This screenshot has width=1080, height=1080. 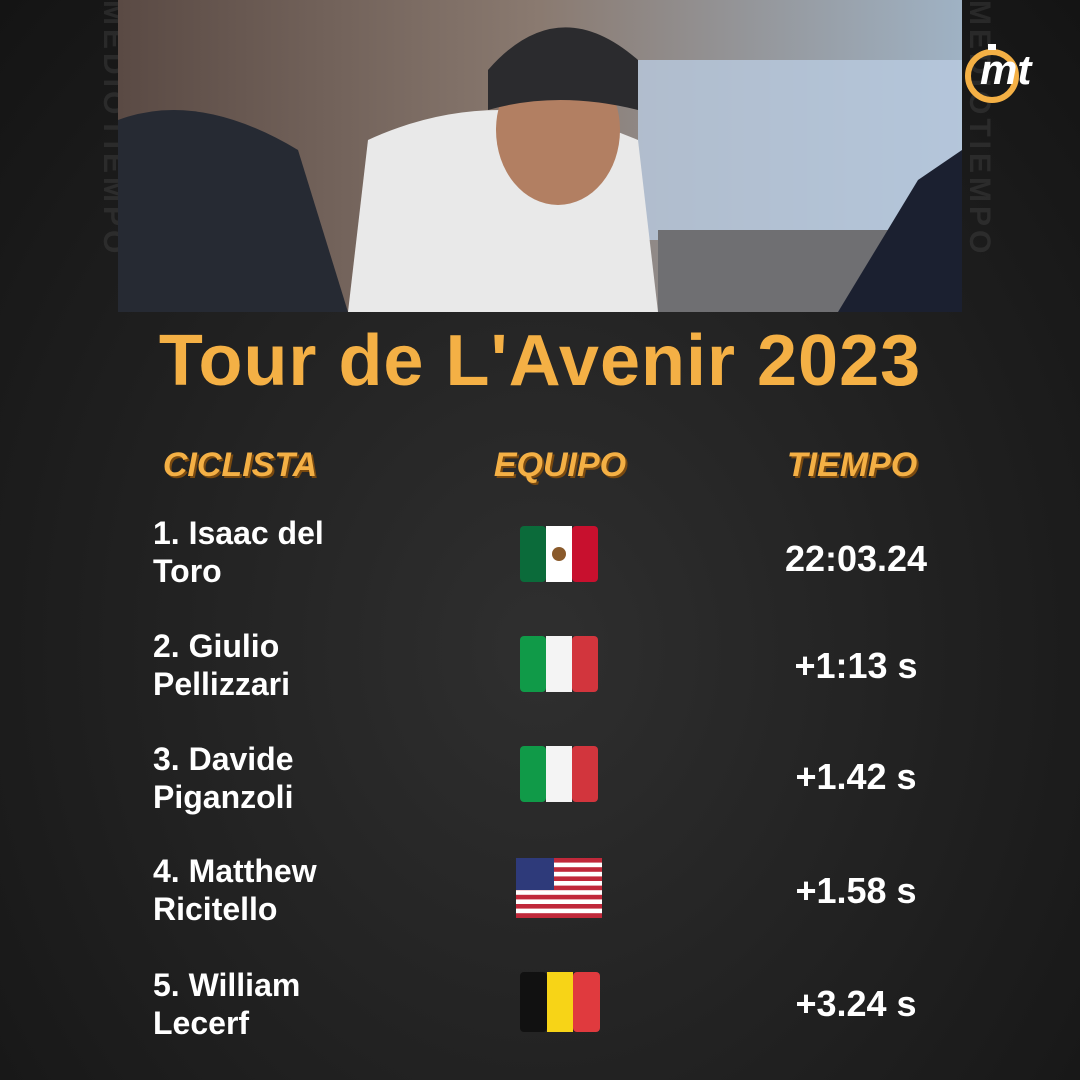 What do you see at coordinates (979, 129) in the screenshot?
I see `watermark: MEDIOTIEMPO` at bounding box center [979, 129].